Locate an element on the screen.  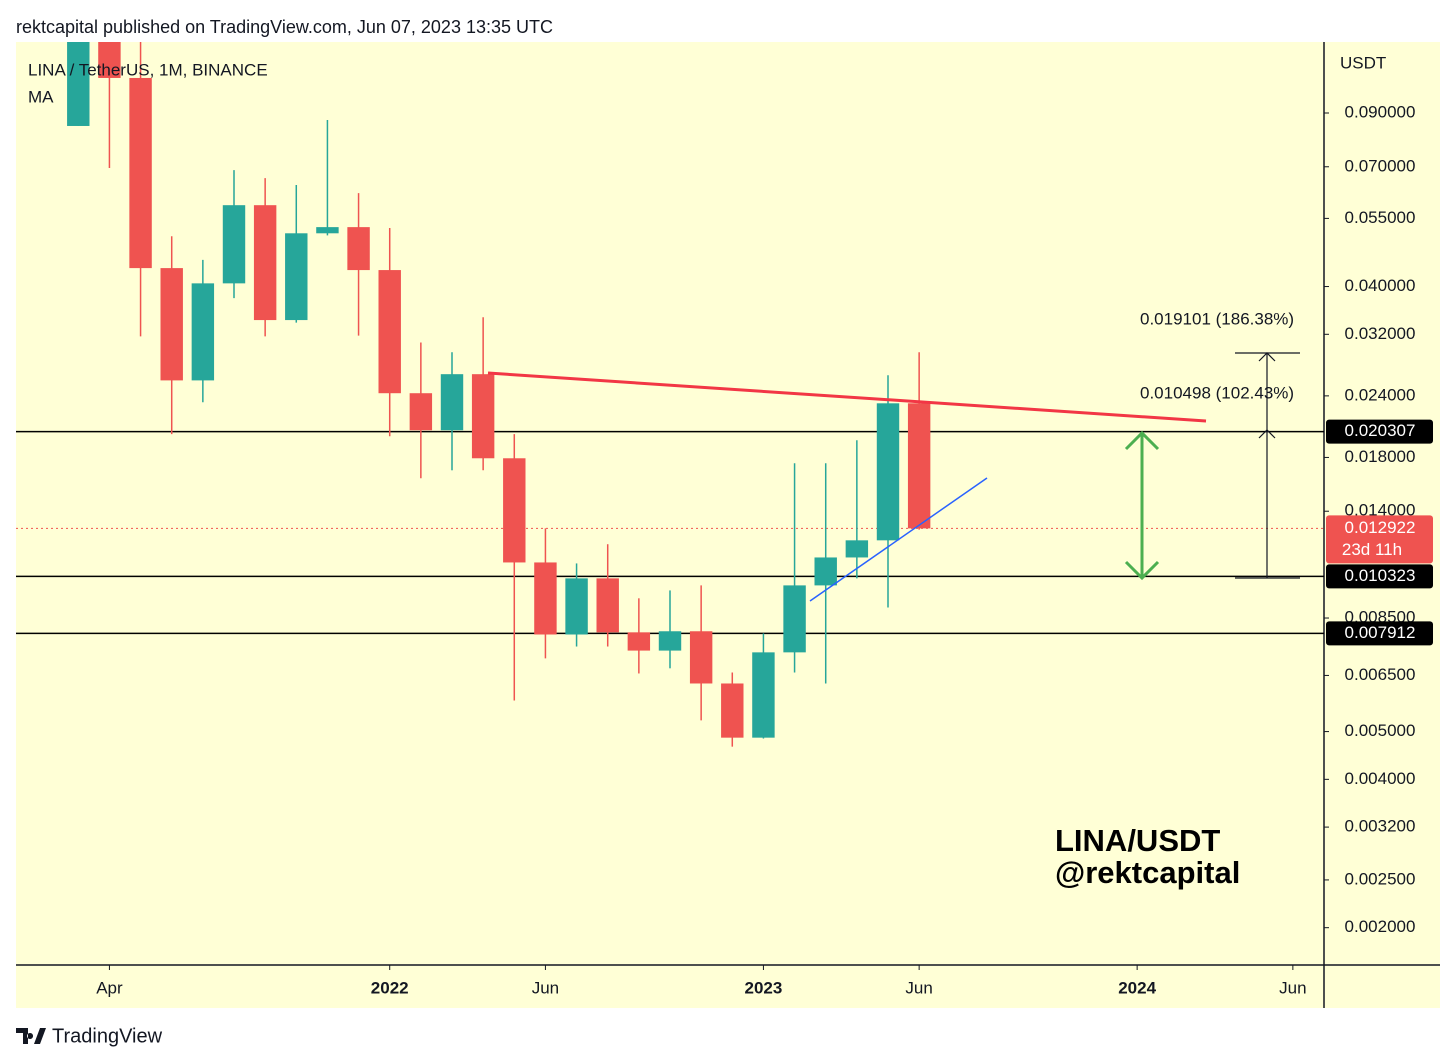
indicator-legend: MA is located at coordinates (41, 96).